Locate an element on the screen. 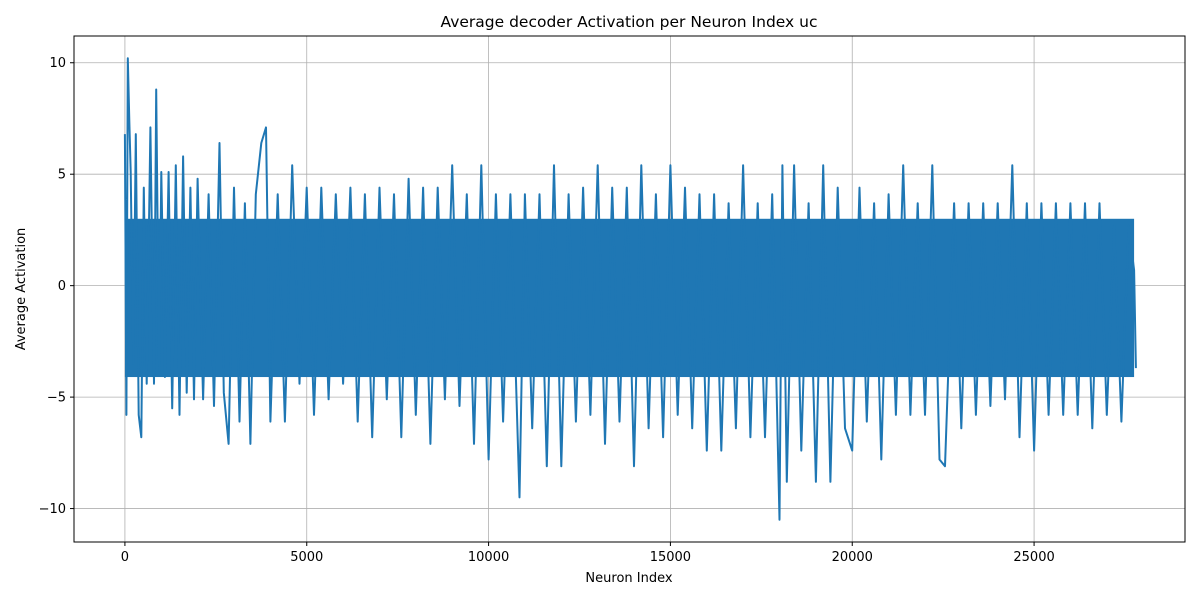  y-tick-label: 5 is located at coordinates (62, 175).